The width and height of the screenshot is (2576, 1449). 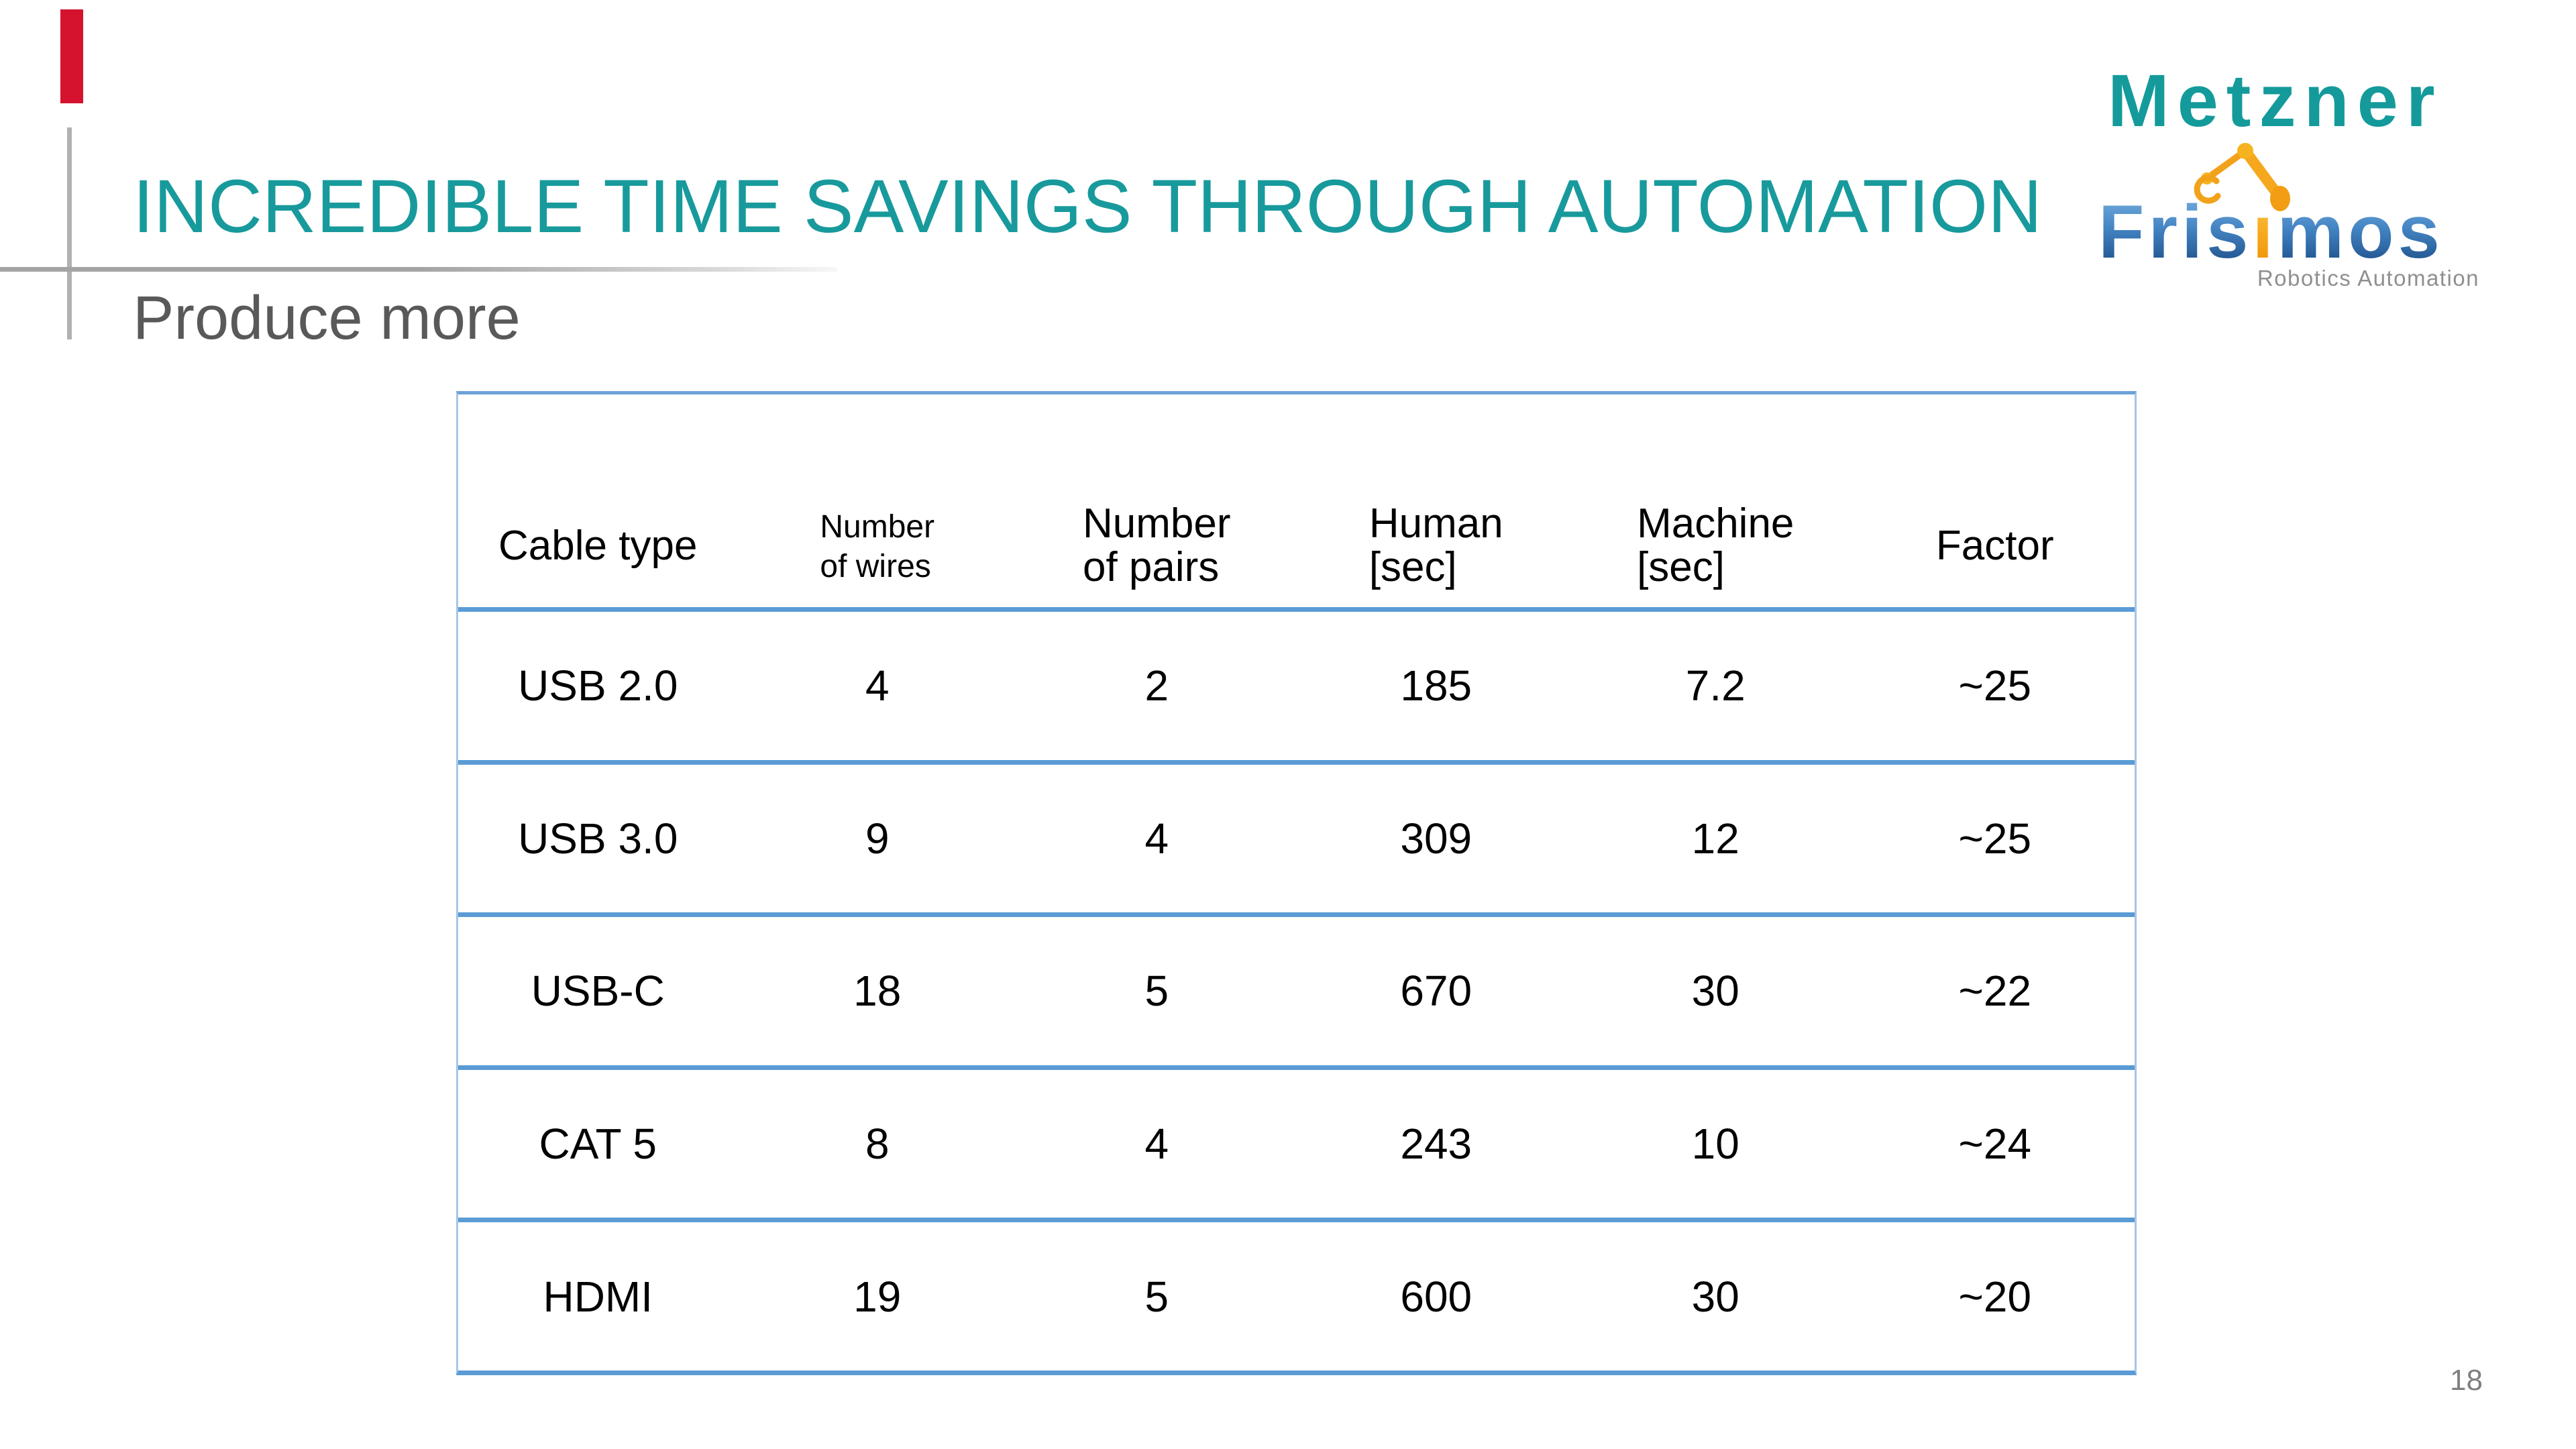 I want to click on cell-number-of-wires: 19, so click(x=877, y=1296).